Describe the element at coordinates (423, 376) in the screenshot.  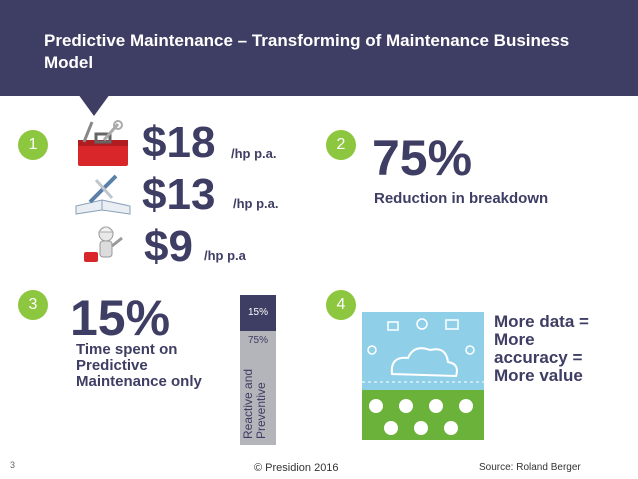
I see `cloud-data-icon` at that location.